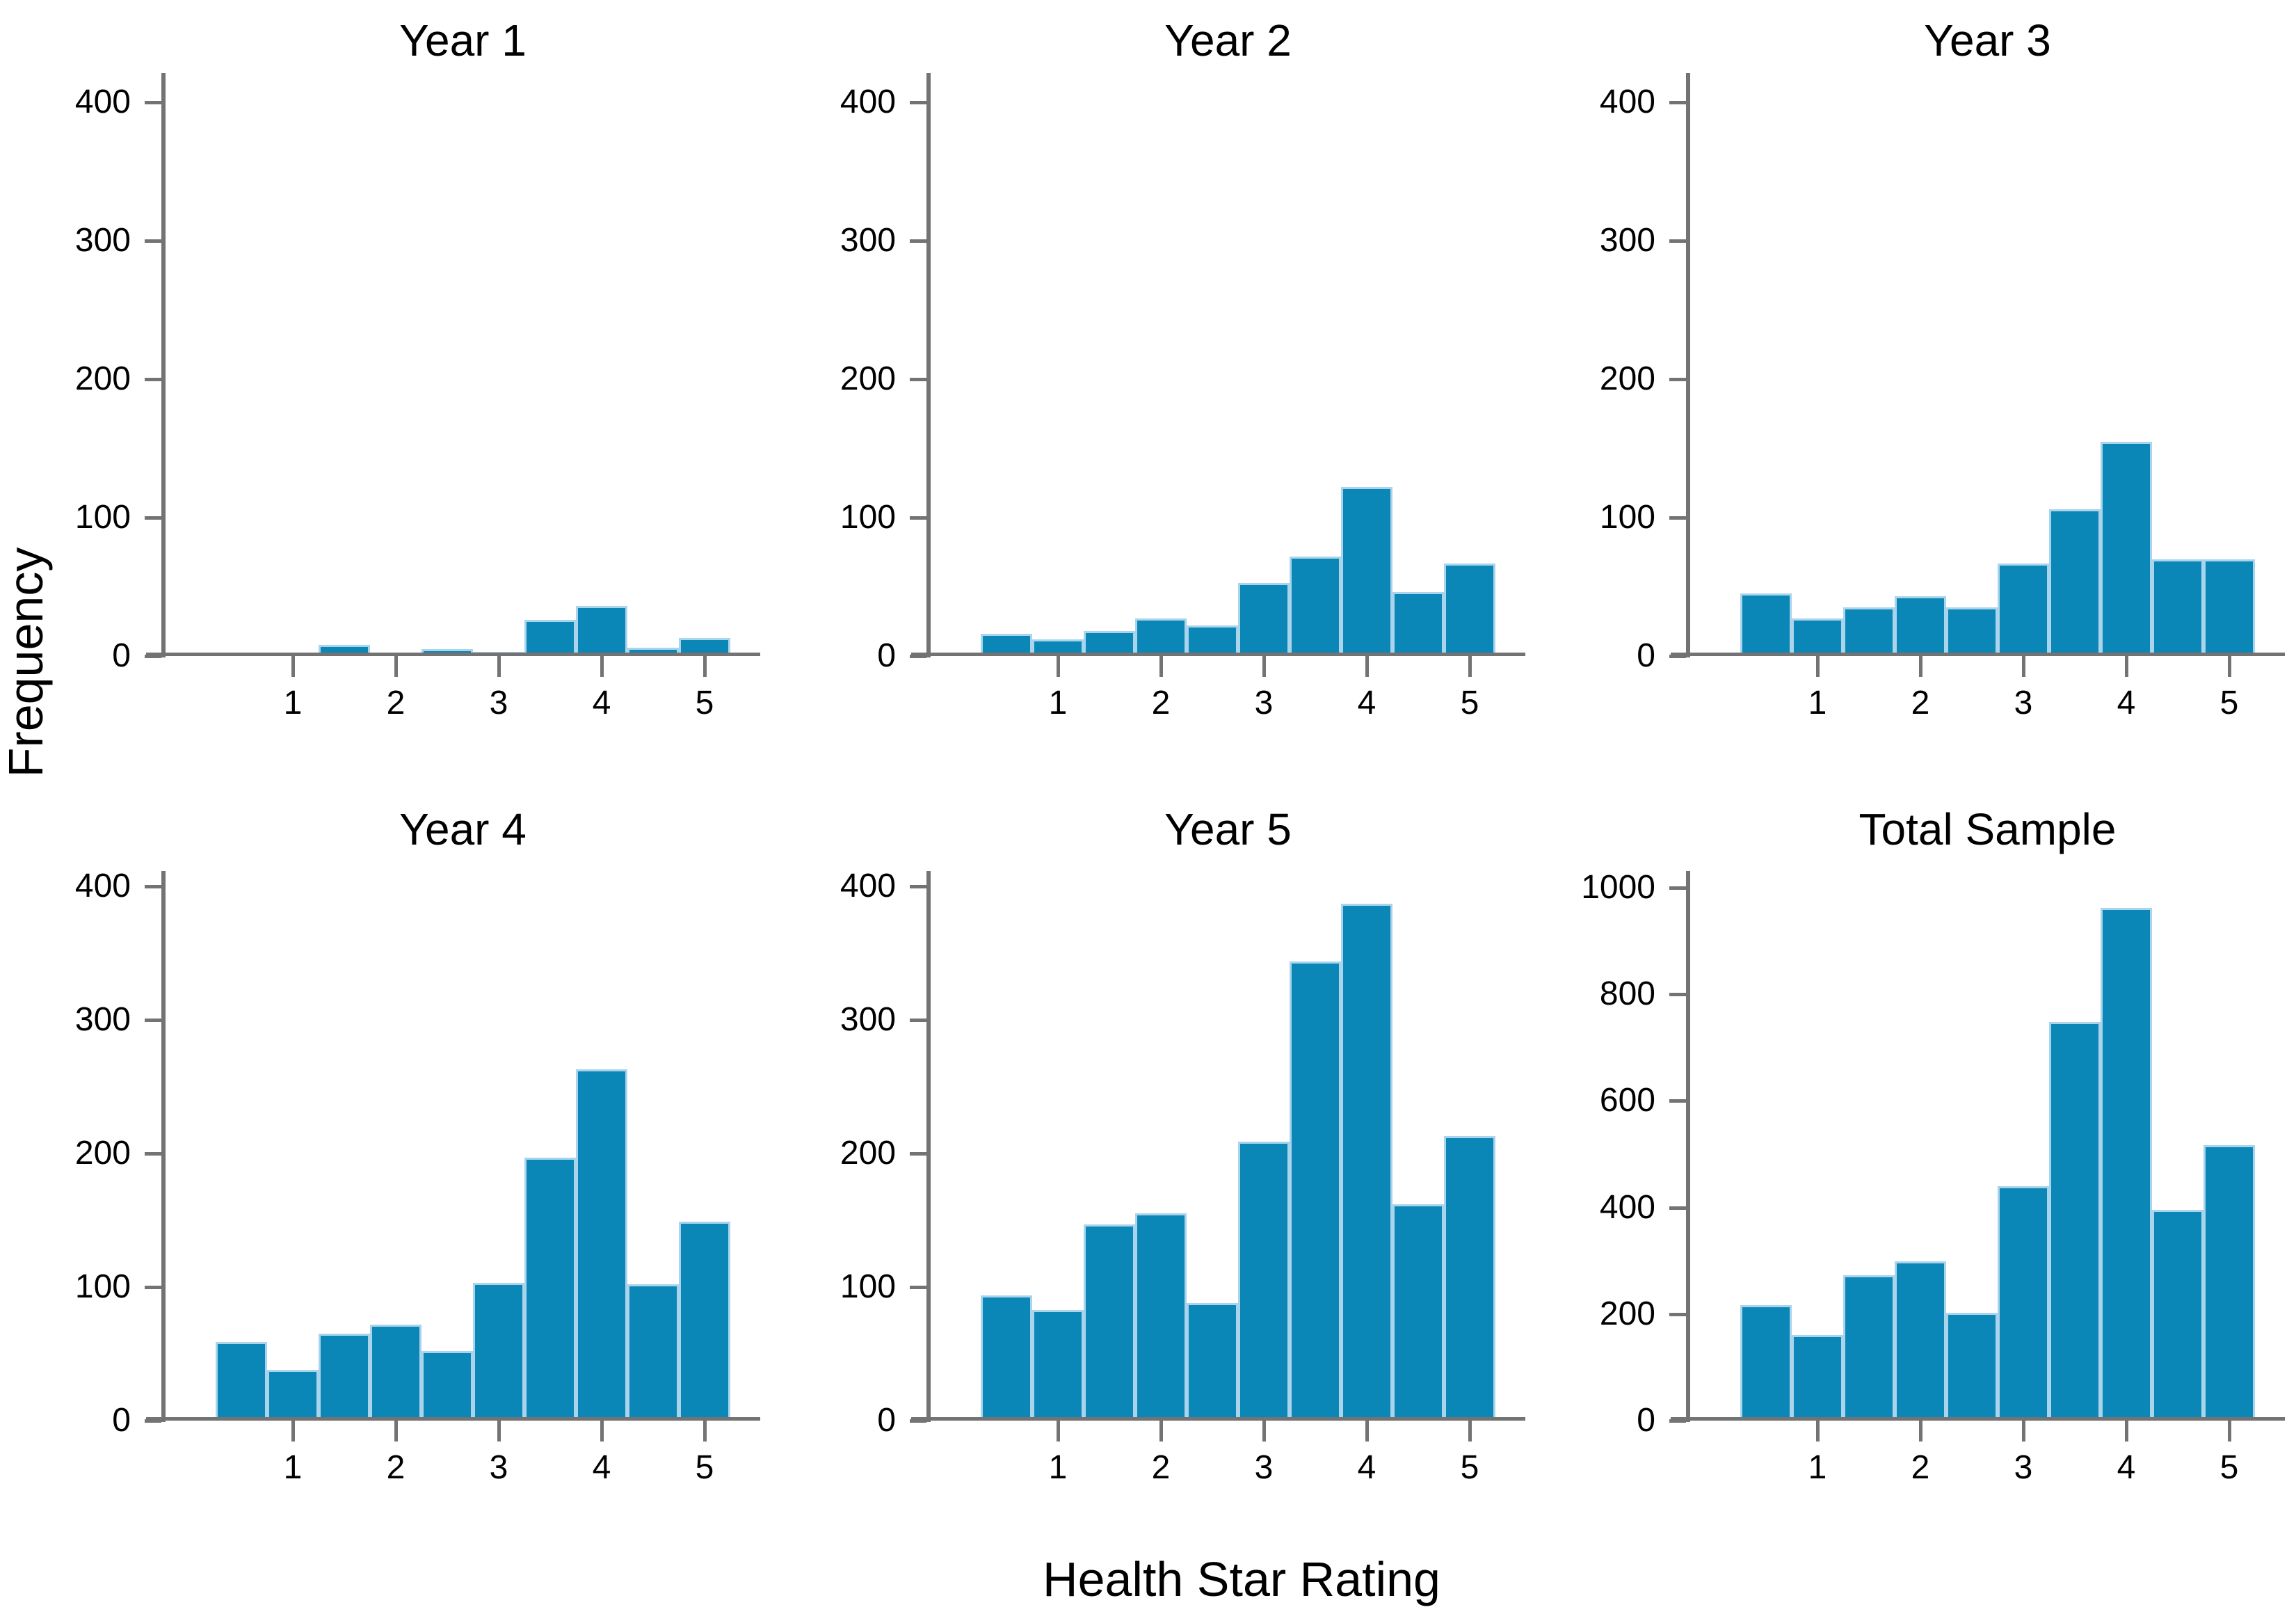 The height and width of the screenshot is (1621, 2296). Describe the element at coordinates (1228, 829) in the screenshot. I see `subplot-title: Year 5` at that location.